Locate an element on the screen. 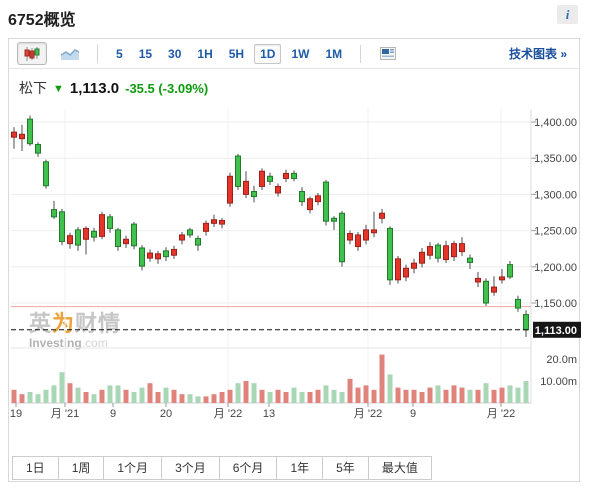 Image resolution: width=600 pixels, height=488 pixels. interval-5: 5 is located at coordinates (119, 53).